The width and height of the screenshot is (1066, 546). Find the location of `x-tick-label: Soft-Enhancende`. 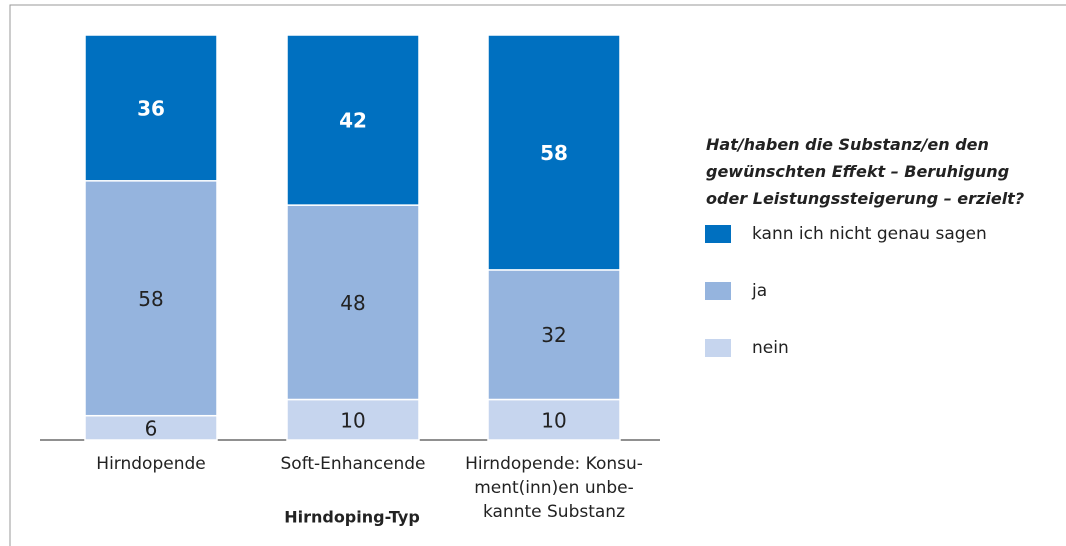

x-tick-label: Soft-Enhancende is located at coordinates (353, 464).